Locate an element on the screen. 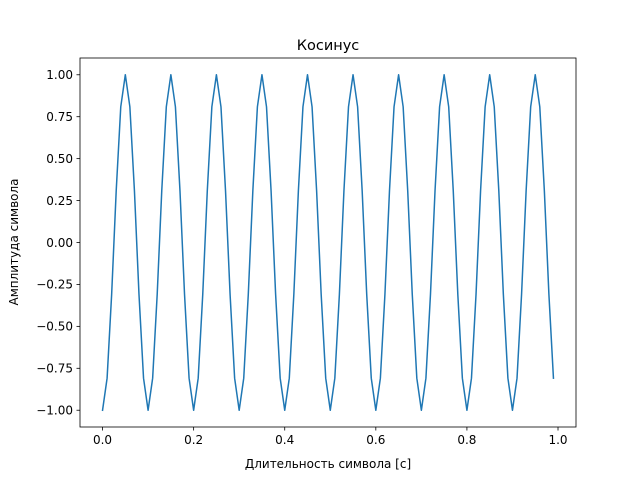 The image size is (640, 480). y-tick-label: 0.00 is located at coordinates (59, 243).